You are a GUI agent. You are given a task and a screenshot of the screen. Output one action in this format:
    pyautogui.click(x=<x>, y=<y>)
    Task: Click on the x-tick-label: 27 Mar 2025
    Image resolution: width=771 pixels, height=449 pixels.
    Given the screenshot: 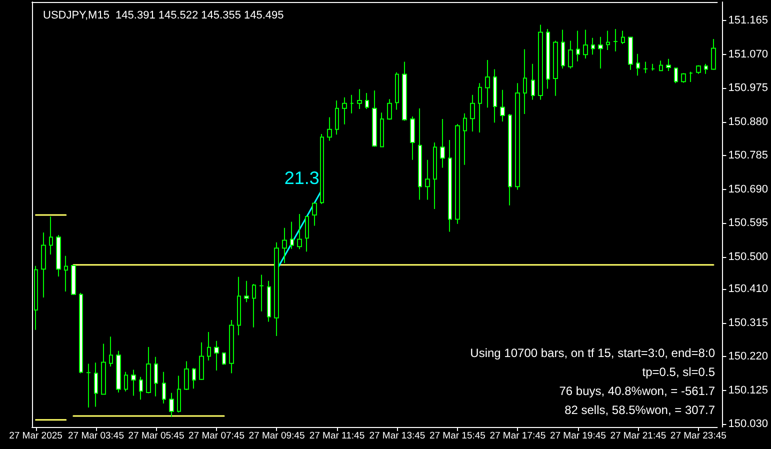 What is the action you would take?
    pyautogui.click(x=35, y=436)
    